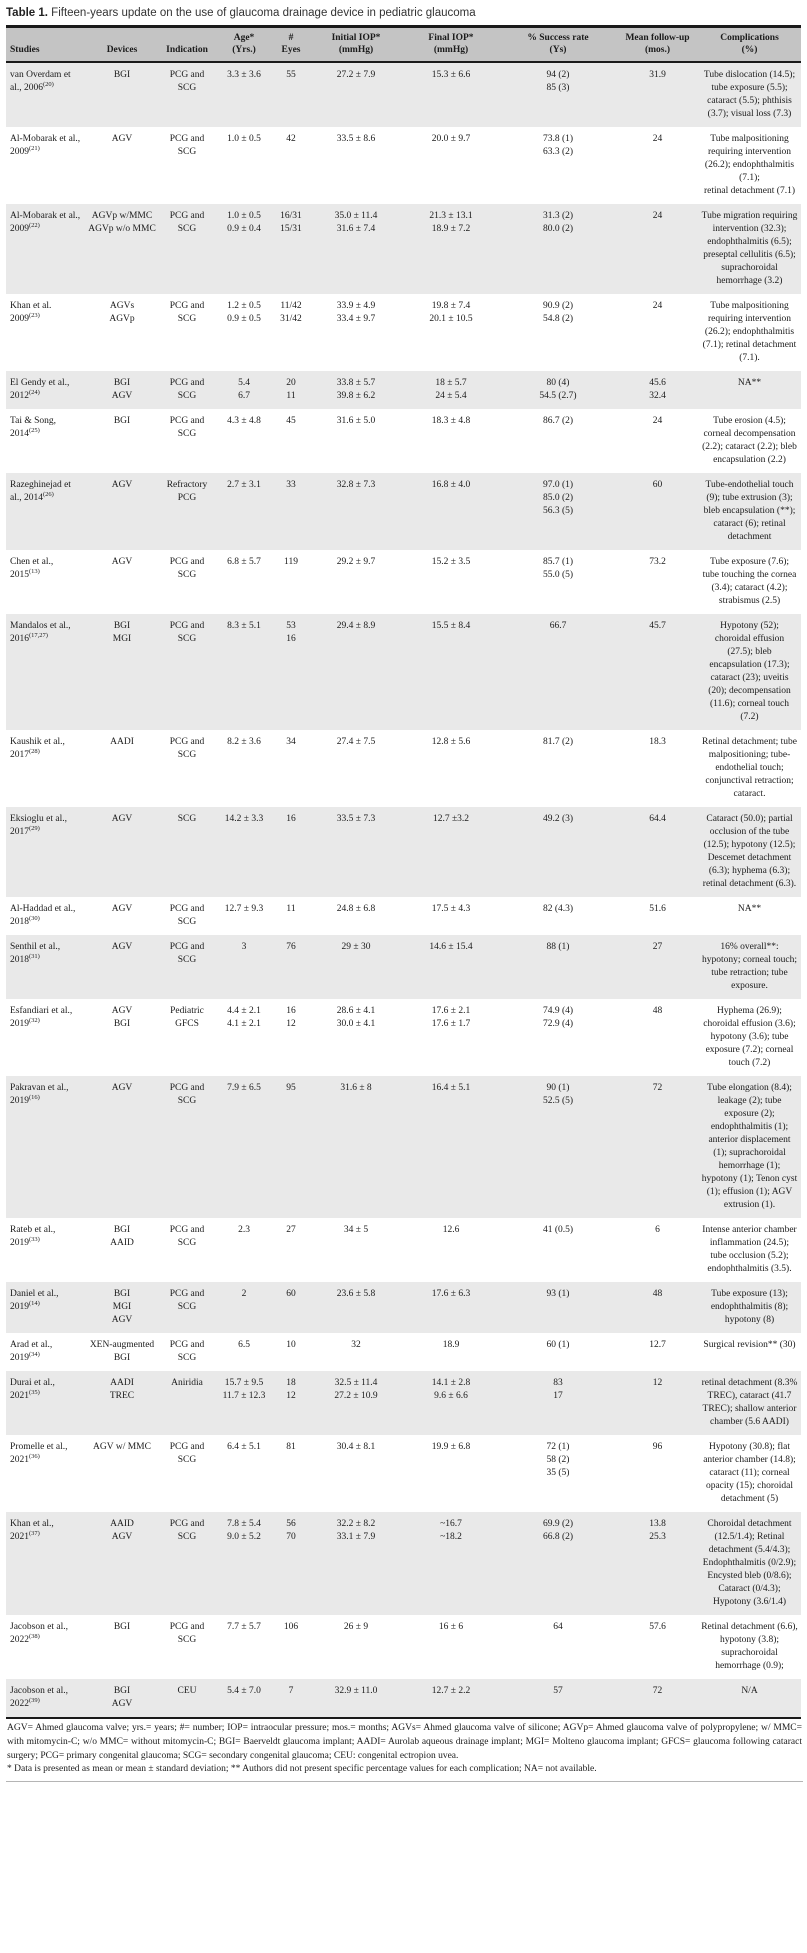 The height and width of the screenshot is (1953, 807). Describe the element at coordinates (451, 223) in the screenshot. I see `iop-final-cell: 21.3 ± 13.1 18.9 ± 7.2` at that location.